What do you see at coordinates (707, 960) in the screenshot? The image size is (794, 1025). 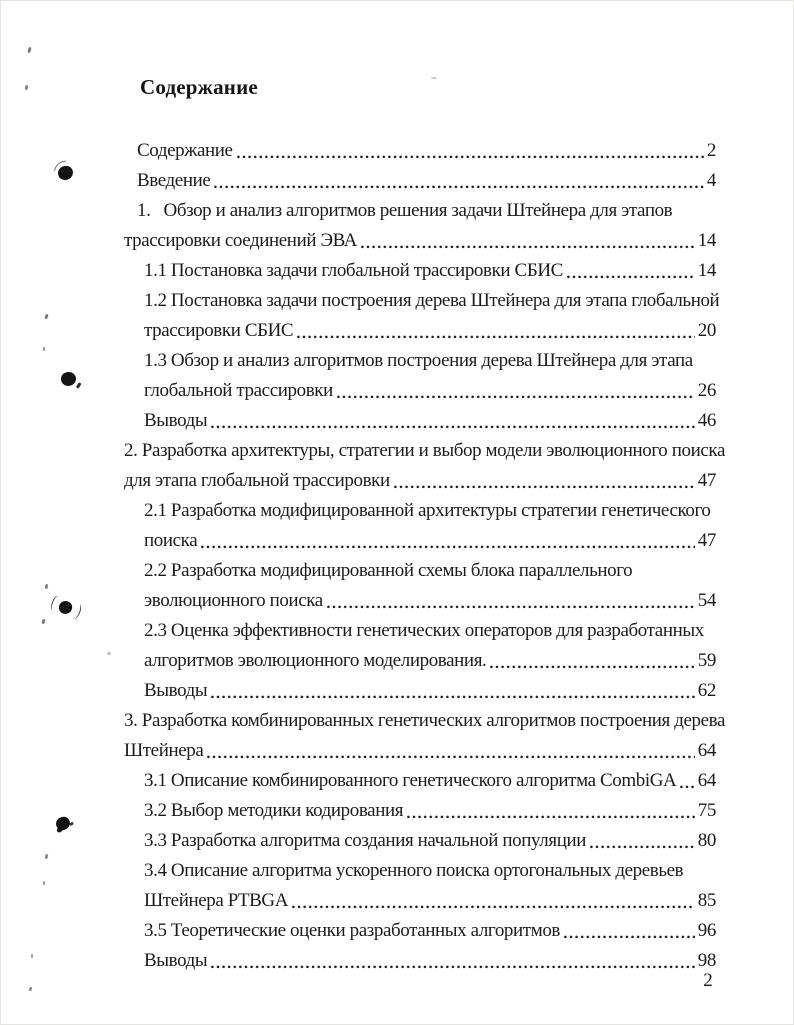 I see `toc-page-number: 98` at bounding box center [707, 960].